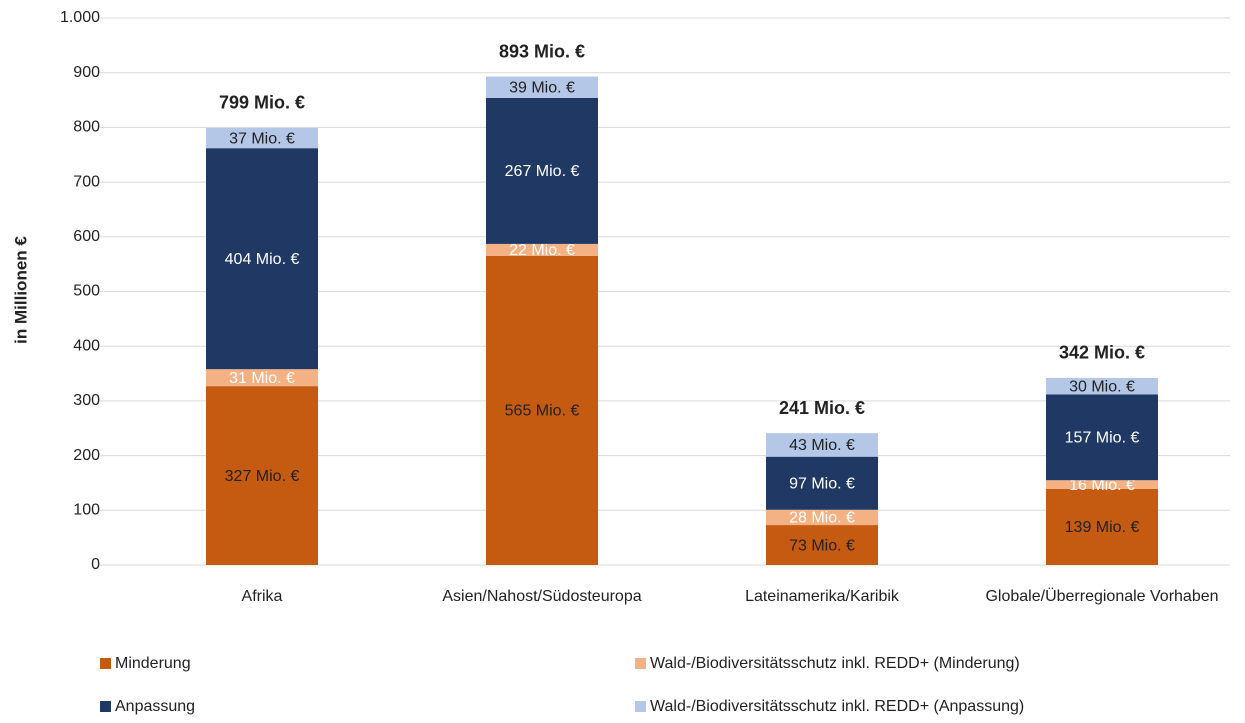 This screenshot has height=723, width=1245. I want to click on data-label: 139 Mio. €, so click(1102, 527).